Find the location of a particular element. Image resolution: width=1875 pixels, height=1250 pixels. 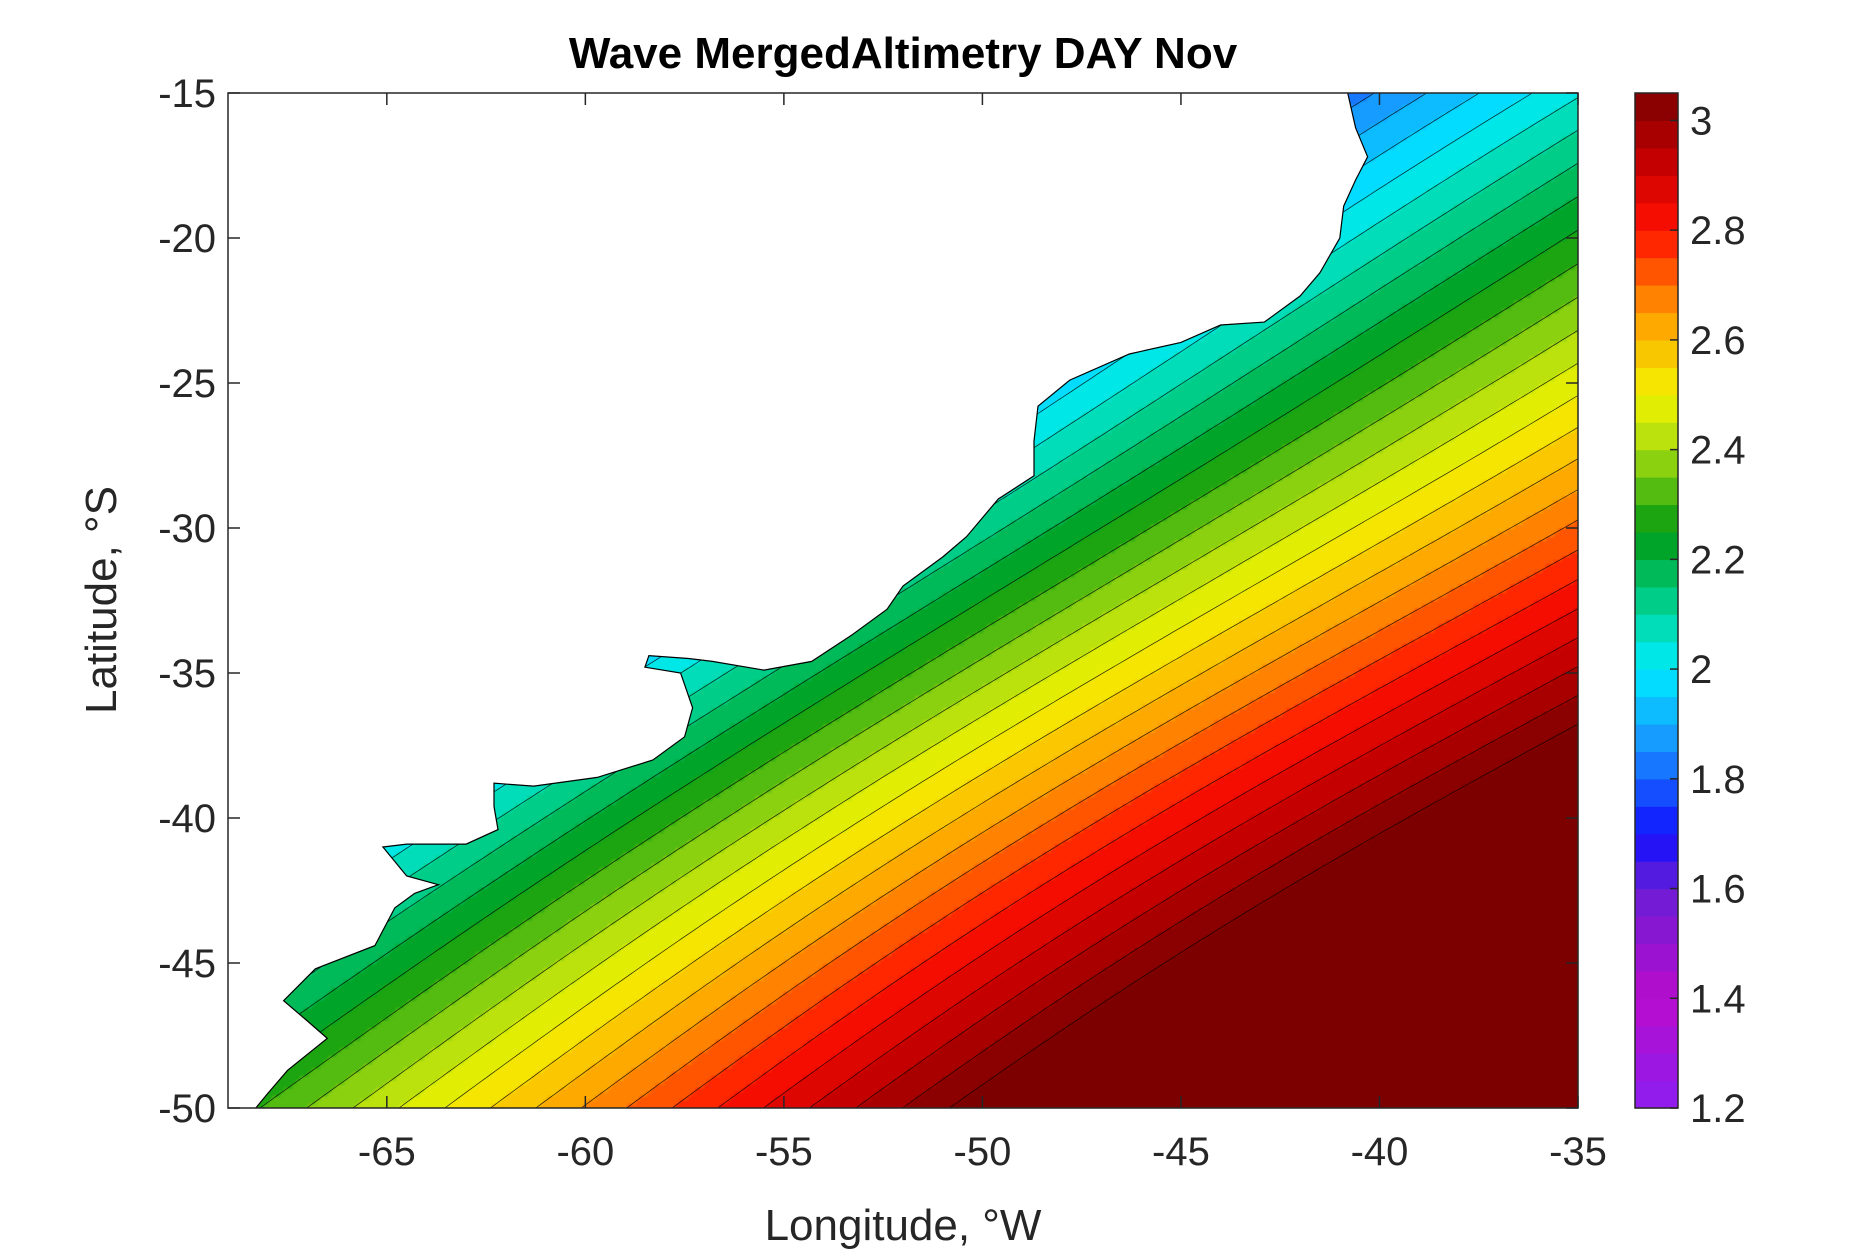

colorbar-frame is located at coordinates (1656, 600).